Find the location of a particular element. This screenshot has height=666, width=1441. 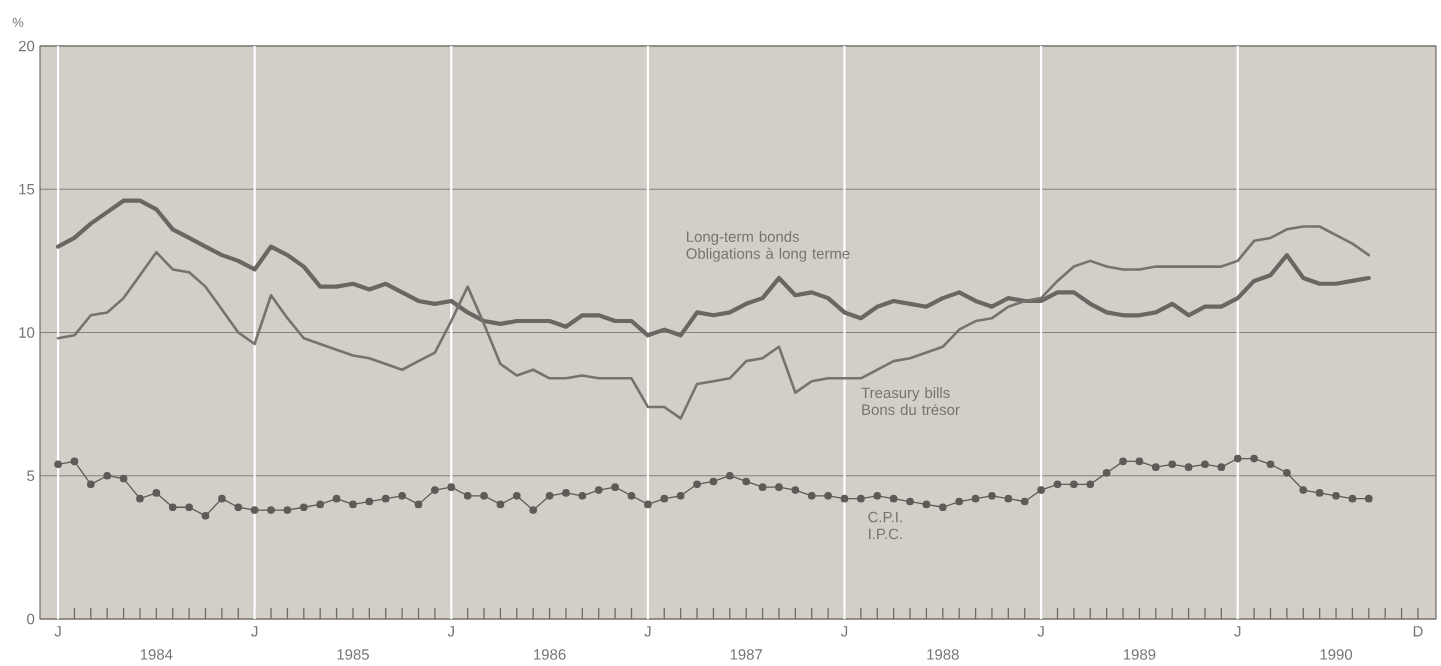

y-tick-label: 0 is located at coordinates (31, 619).